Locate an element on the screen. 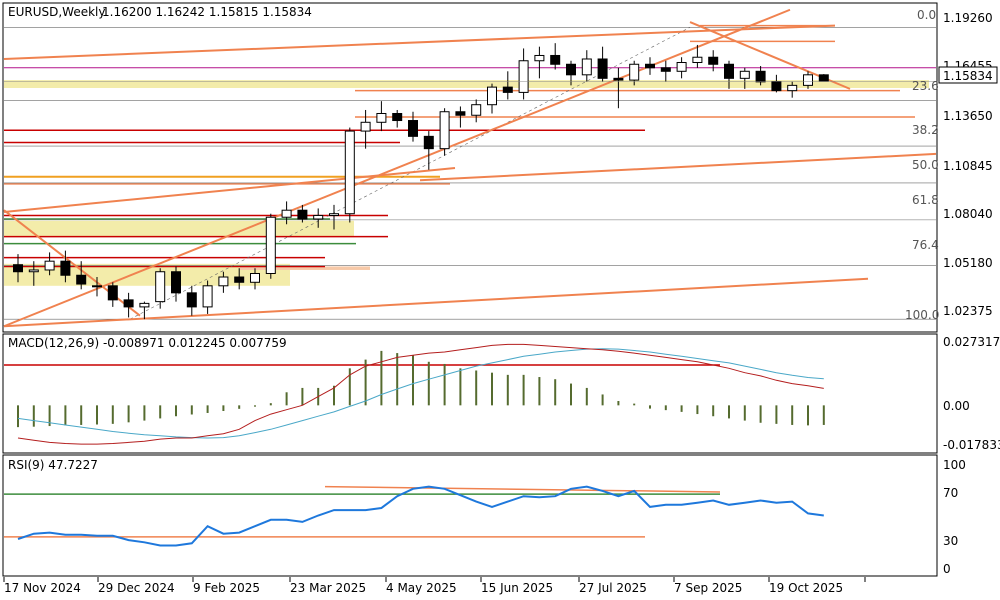 Image resolution: width=1000 pixels, height=600 pixels. rsi-line is located at coordinates (420, 516).